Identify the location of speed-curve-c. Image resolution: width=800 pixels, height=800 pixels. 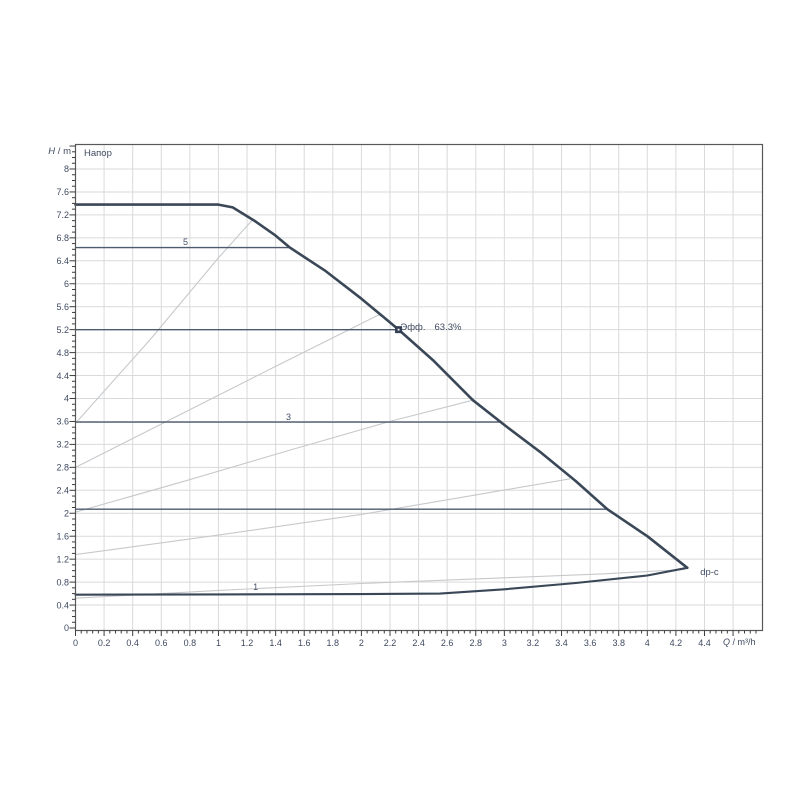
(274, 456).